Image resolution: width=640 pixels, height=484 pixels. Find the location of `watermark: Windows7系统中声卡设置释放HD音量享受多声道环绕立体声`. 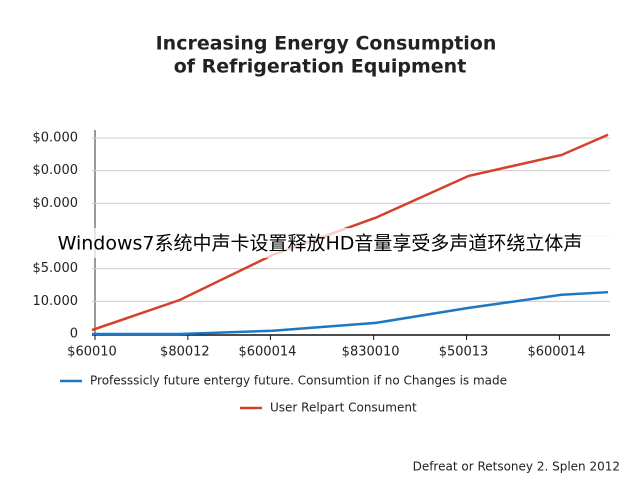

watermark: Windows7系统中声卡设置释放HD音量享受多声道环绕立体声 is located at coordinates (320, 244).